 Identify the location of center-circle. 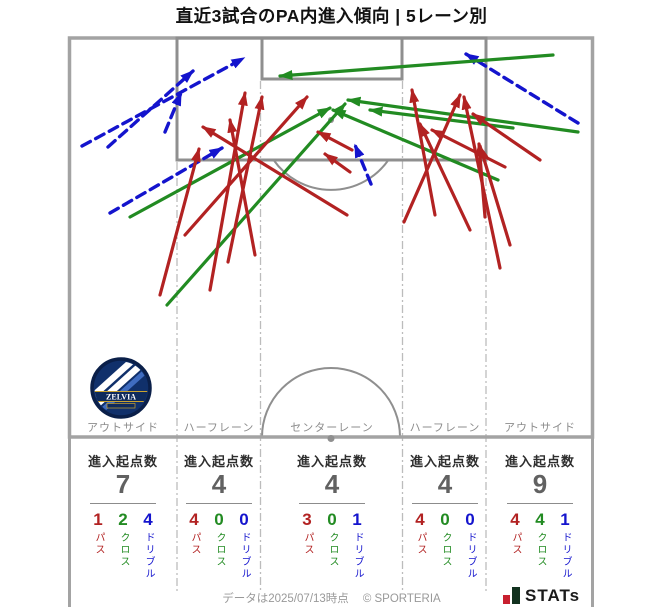
(331, 402).